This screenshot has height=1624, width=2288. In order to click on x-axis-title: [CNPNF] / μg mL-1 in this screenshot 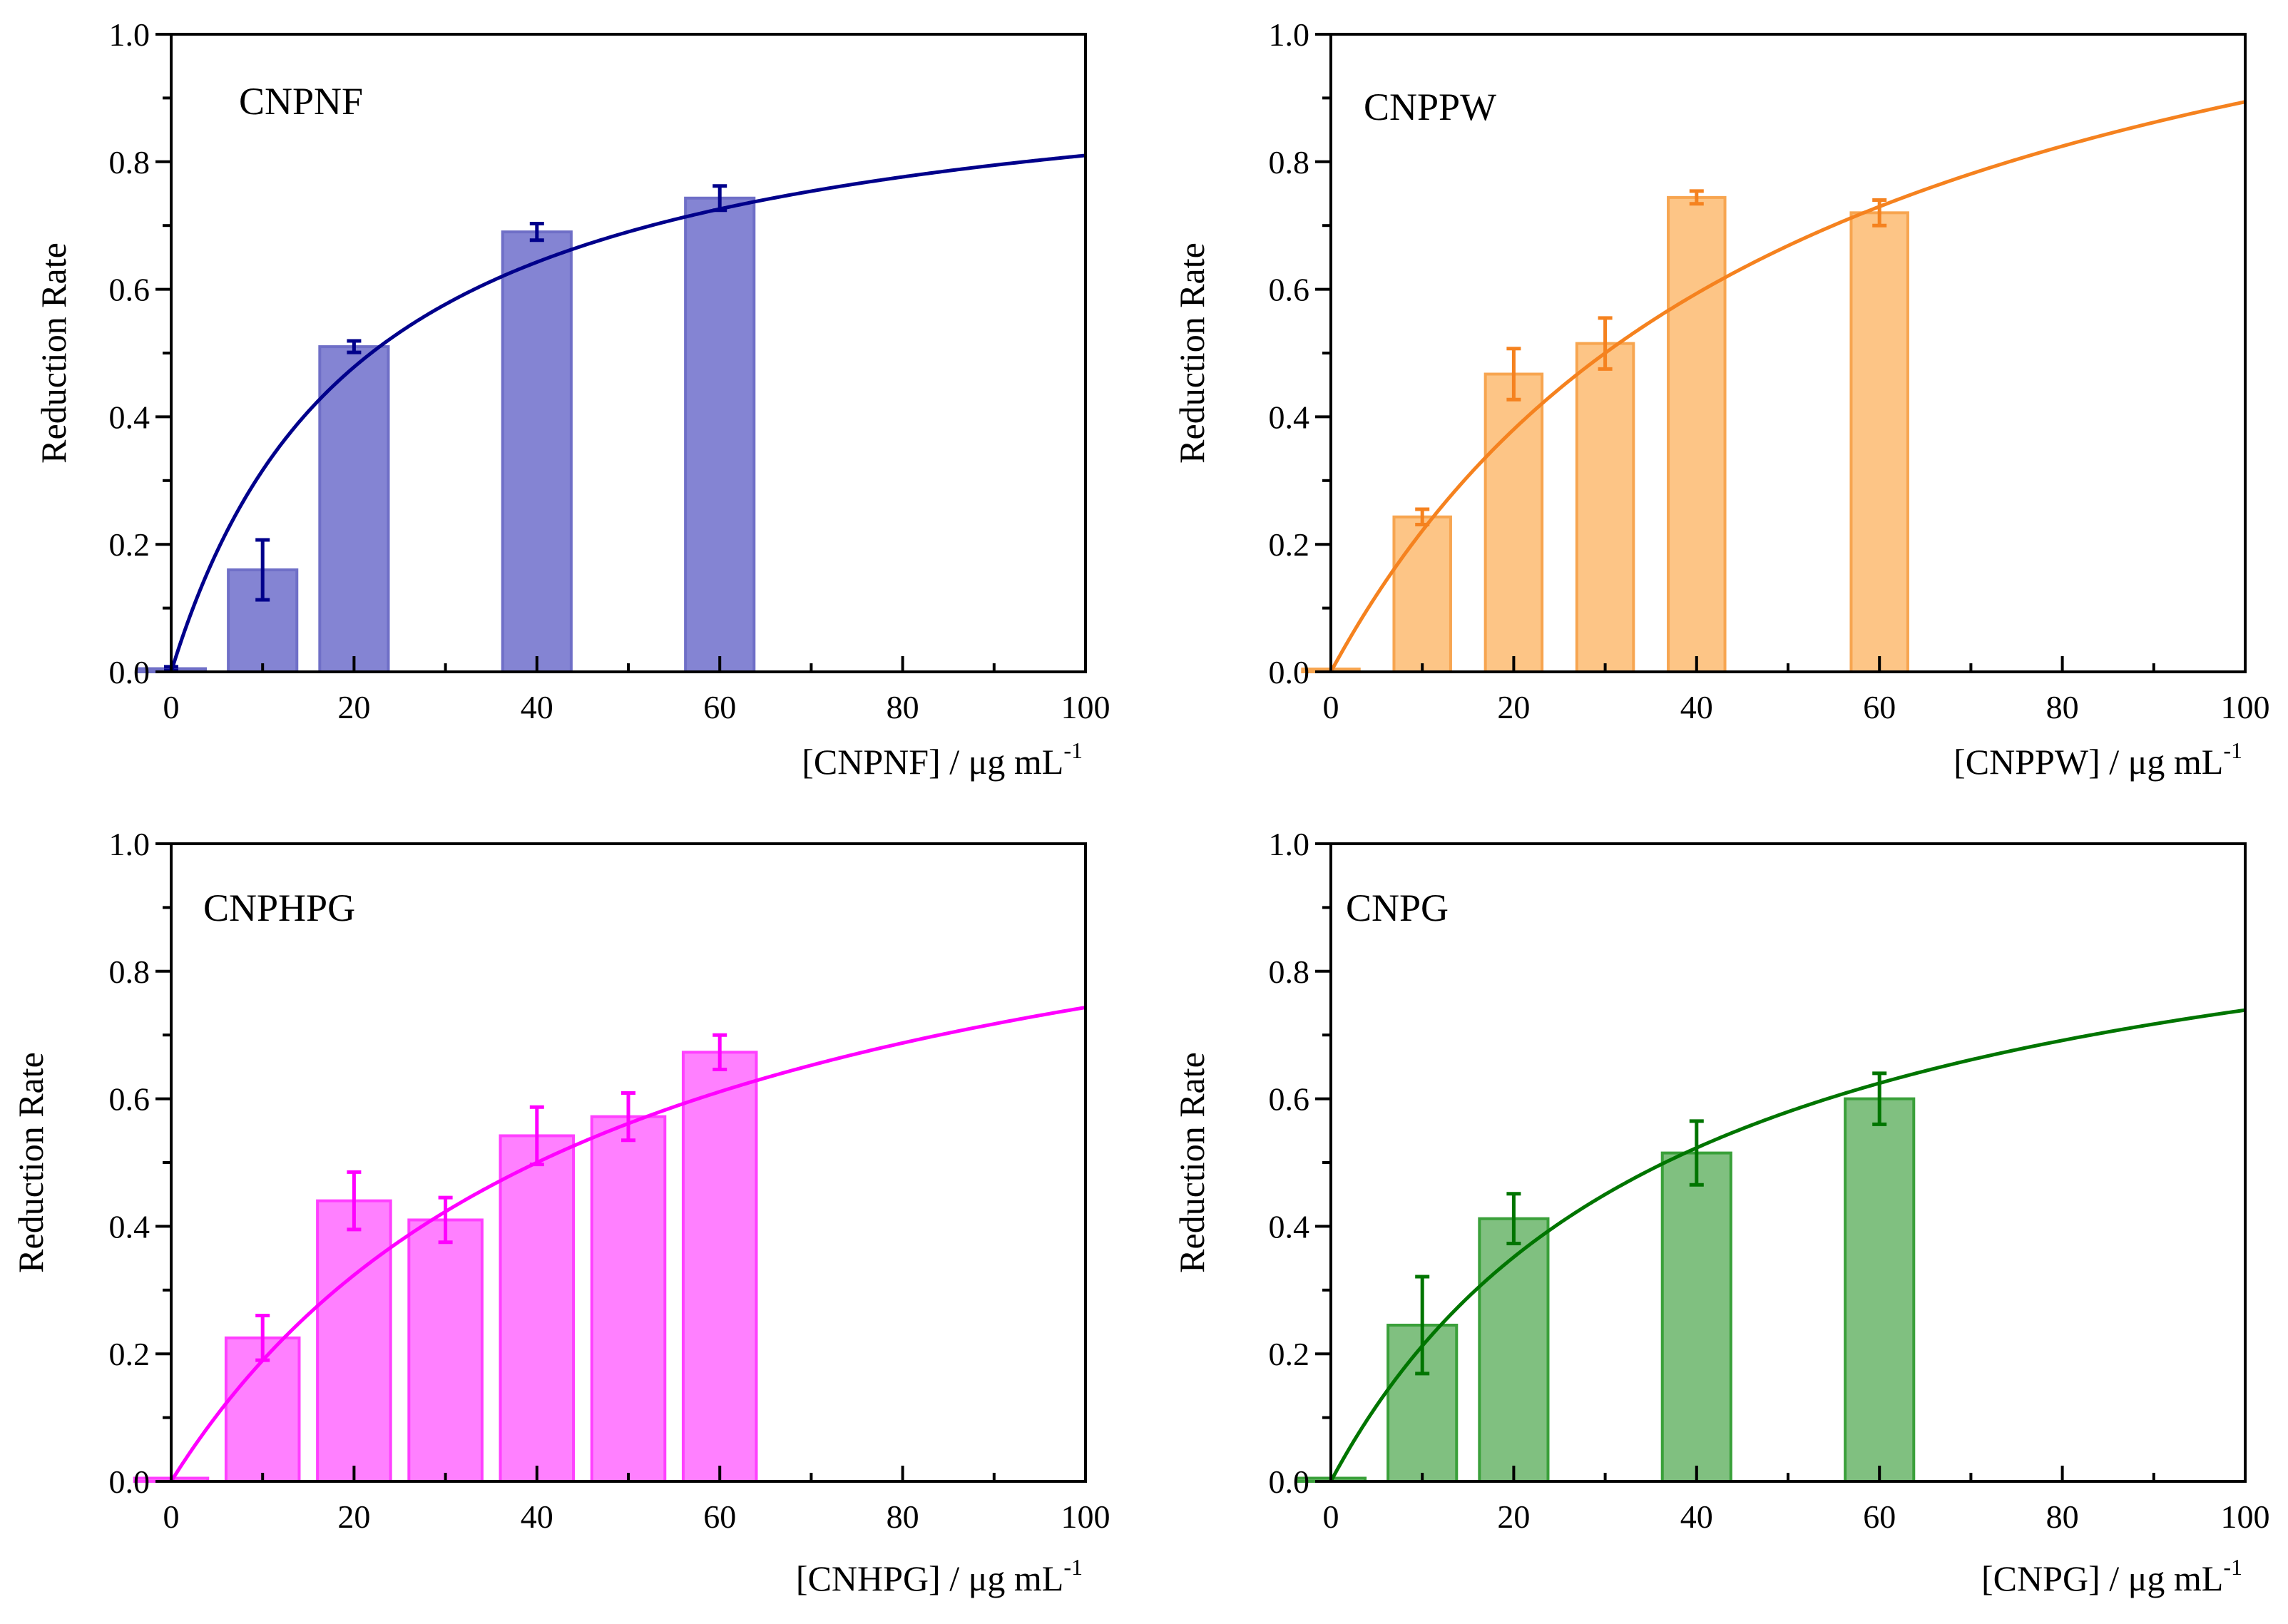, I will do `click(942, 759)`.